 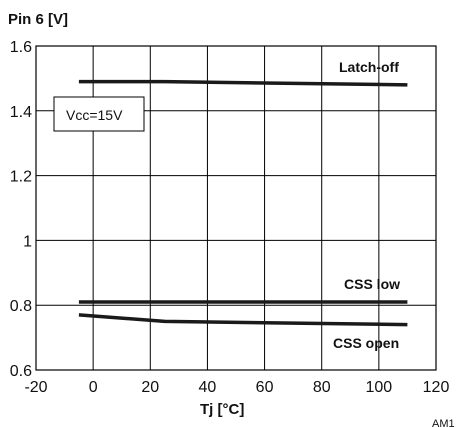 I want to click on corner-text: AM1, so click(x=443, y=422).